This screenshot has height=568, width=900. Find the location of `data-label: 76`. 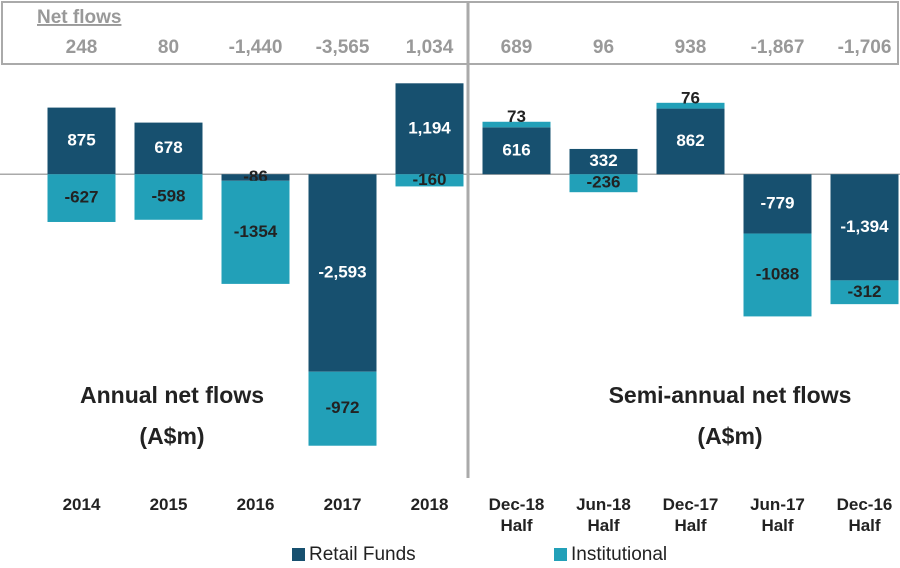

data-label: 76 is located at coordinates (690, 97).